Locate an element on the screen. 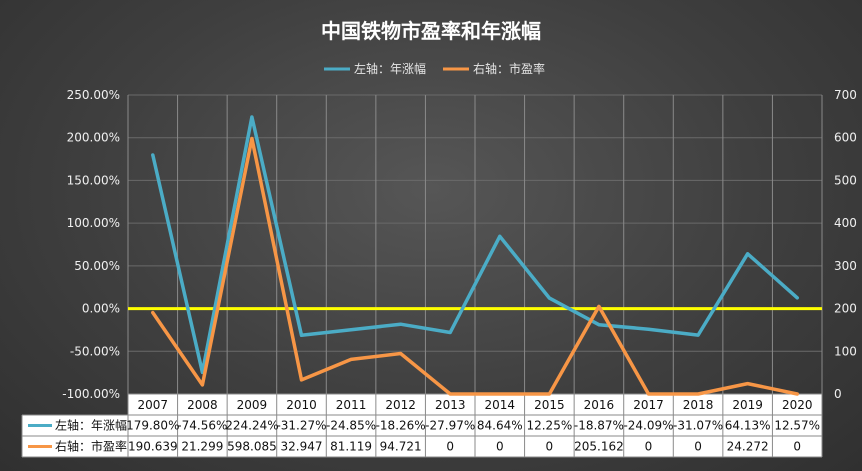 The width and height of the screenshot is (862, 471). category-label: 2016 is located at coordinates (599, 405).